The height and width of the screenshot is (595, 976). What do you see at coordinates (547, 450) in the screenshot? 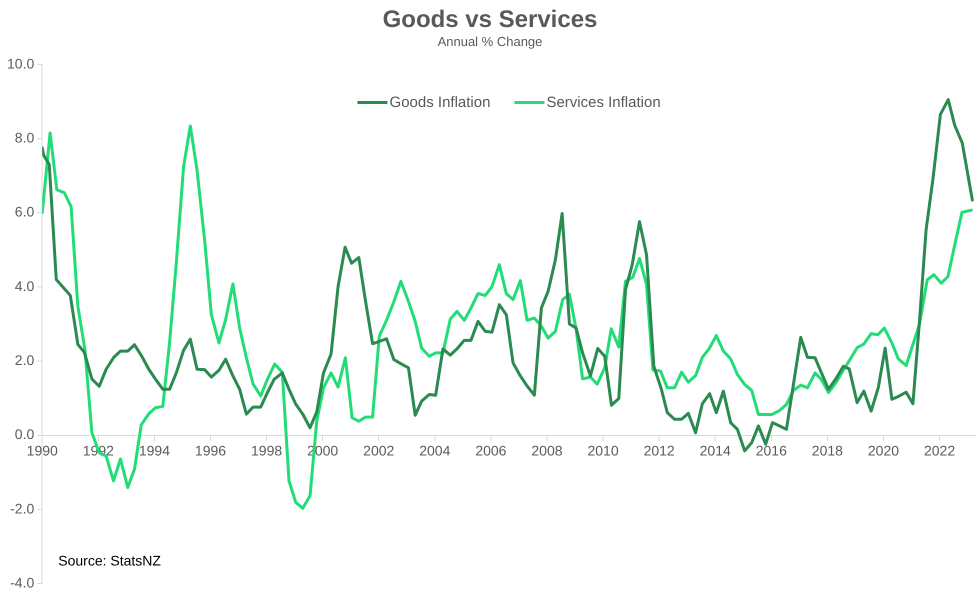
I see `x-tick-label: 2008` at bounding box center [547, 450].